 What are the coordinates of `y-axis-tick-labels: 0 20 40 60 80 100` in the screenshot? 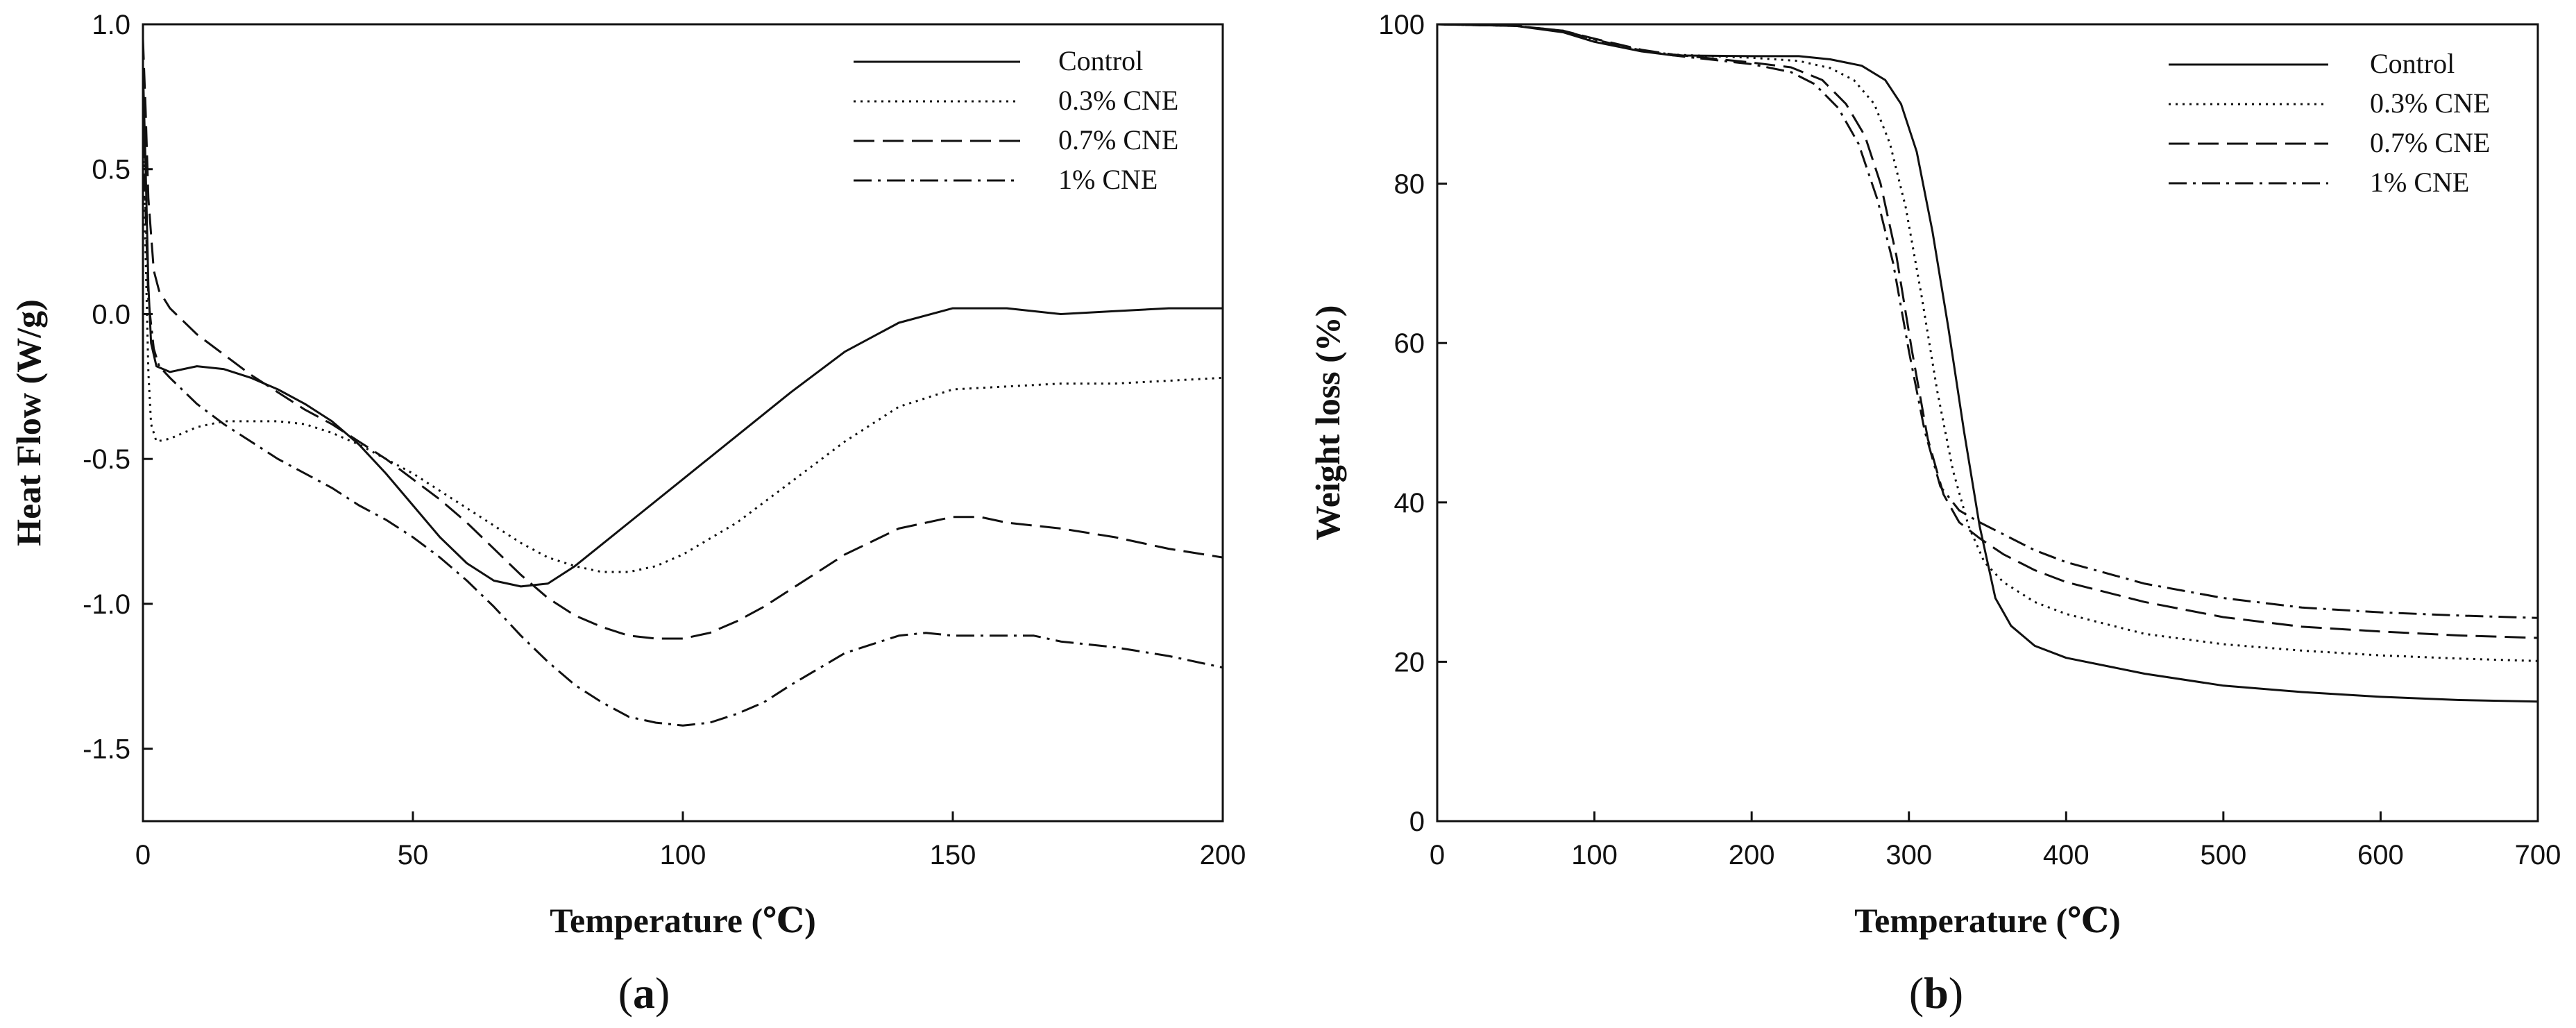 It's located at (1401, 423).